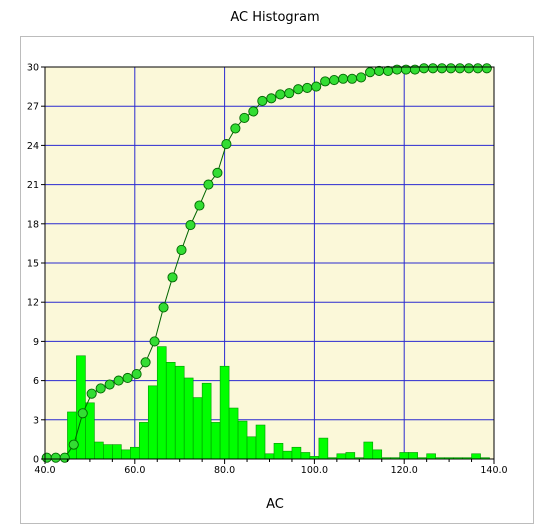  What do you see at coordinates (404, 470) in the screenshot?
I see `x-tick-label: 120.0` at bounding box center [404, 470].